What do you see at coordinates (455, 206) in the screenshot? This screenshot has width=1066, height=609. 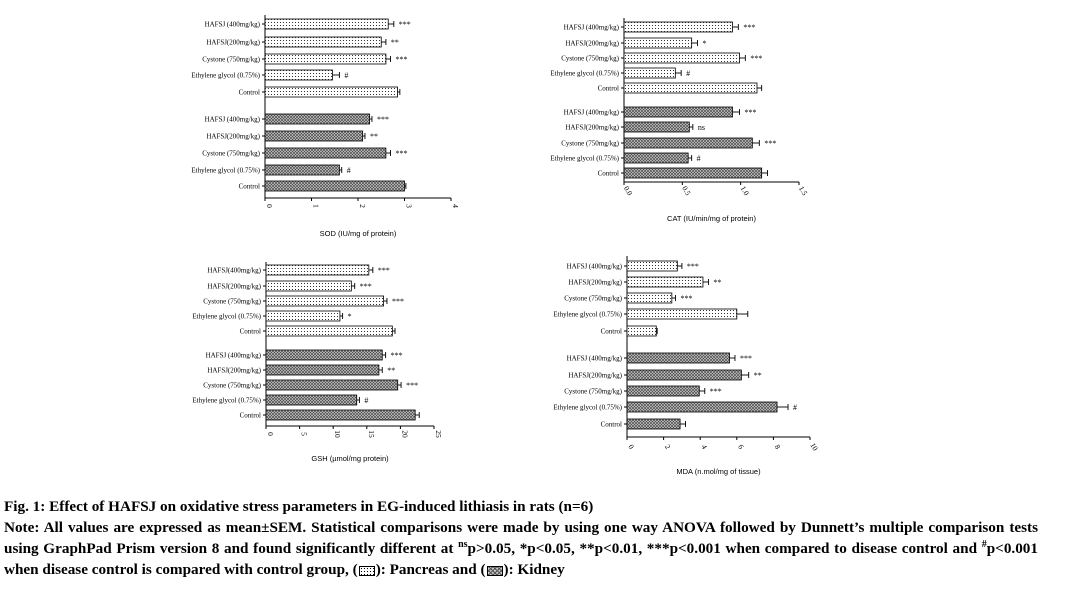 I see `x-tick-label: 4` at bounding box center [455, 206].